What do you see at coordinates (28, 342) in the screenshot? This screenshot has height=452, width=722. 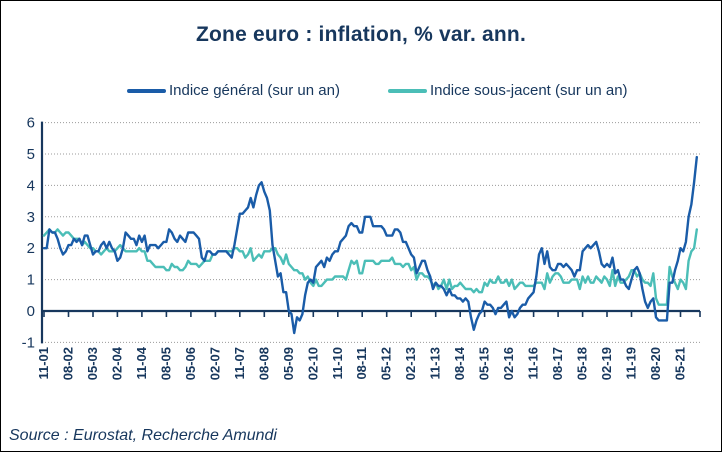 I see `y-axis-label: -1` at bounding box center [28, 342].